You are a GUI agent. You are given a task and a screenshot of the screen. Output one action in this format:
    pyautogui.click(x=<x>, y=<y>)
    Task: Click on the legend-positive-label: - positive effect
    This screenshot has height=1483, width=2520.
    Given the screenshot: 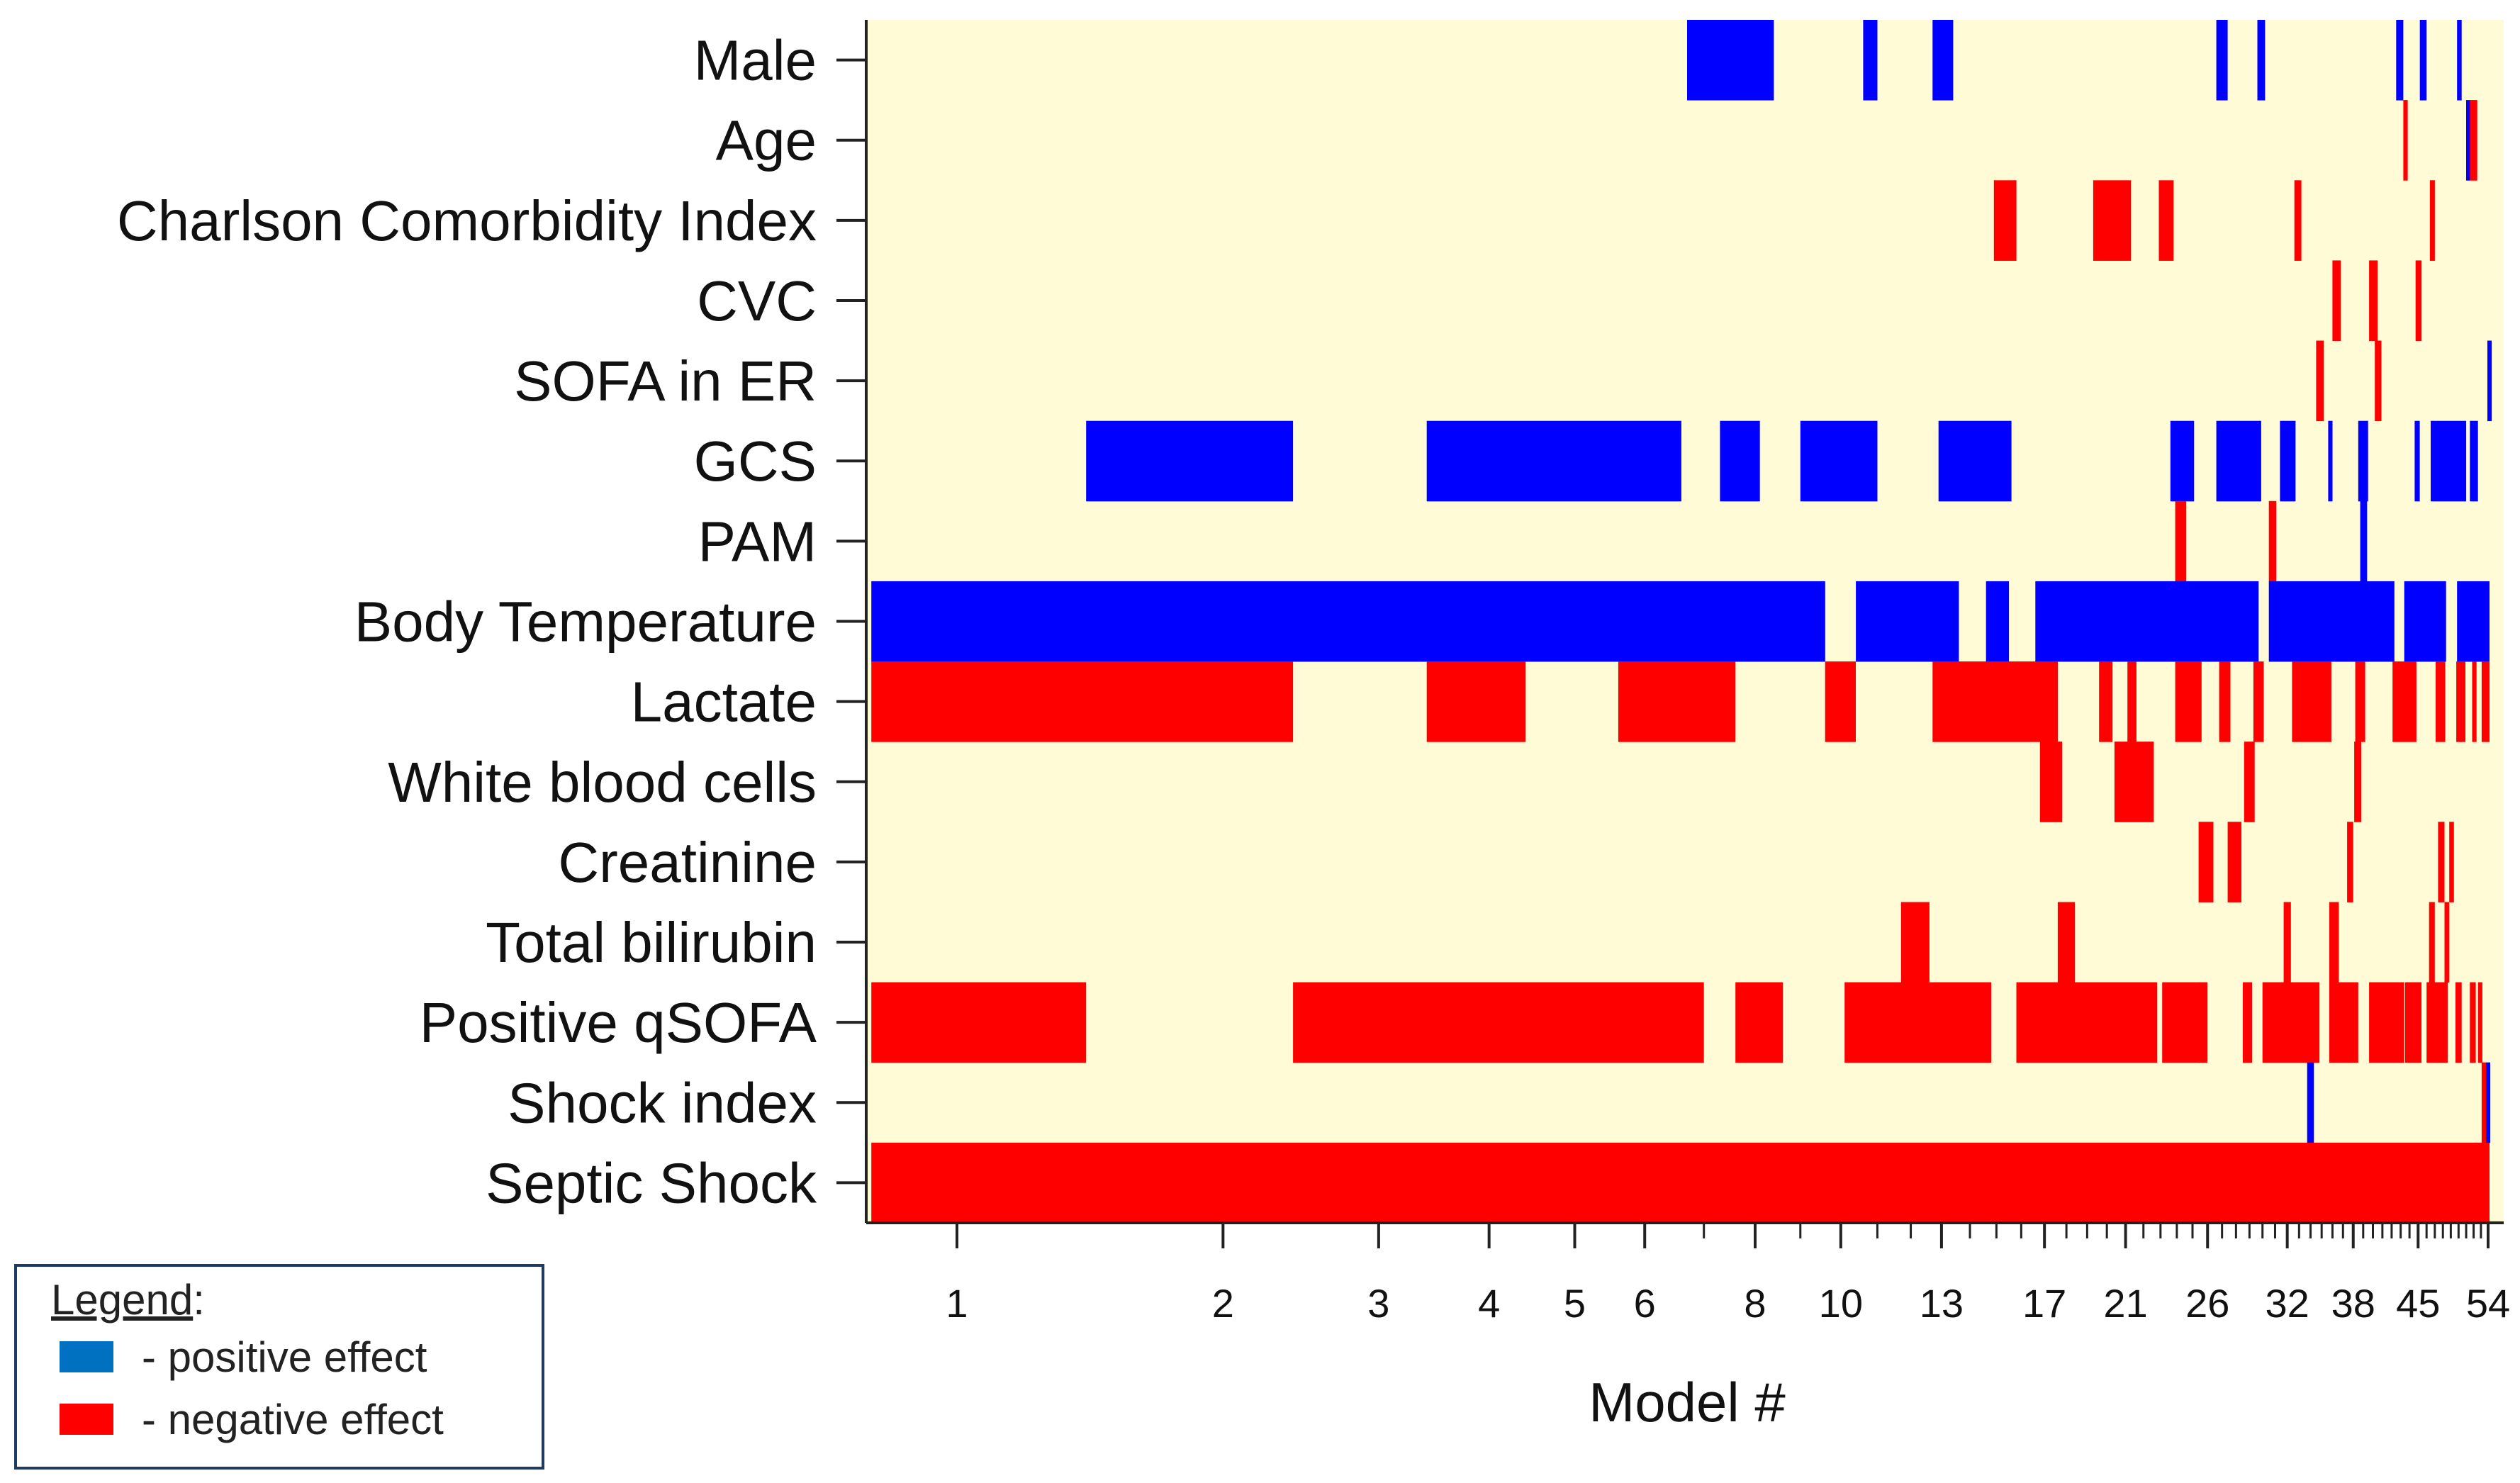 What is the action you would take?
    pyautogui.click(x=285, y=1357)
    